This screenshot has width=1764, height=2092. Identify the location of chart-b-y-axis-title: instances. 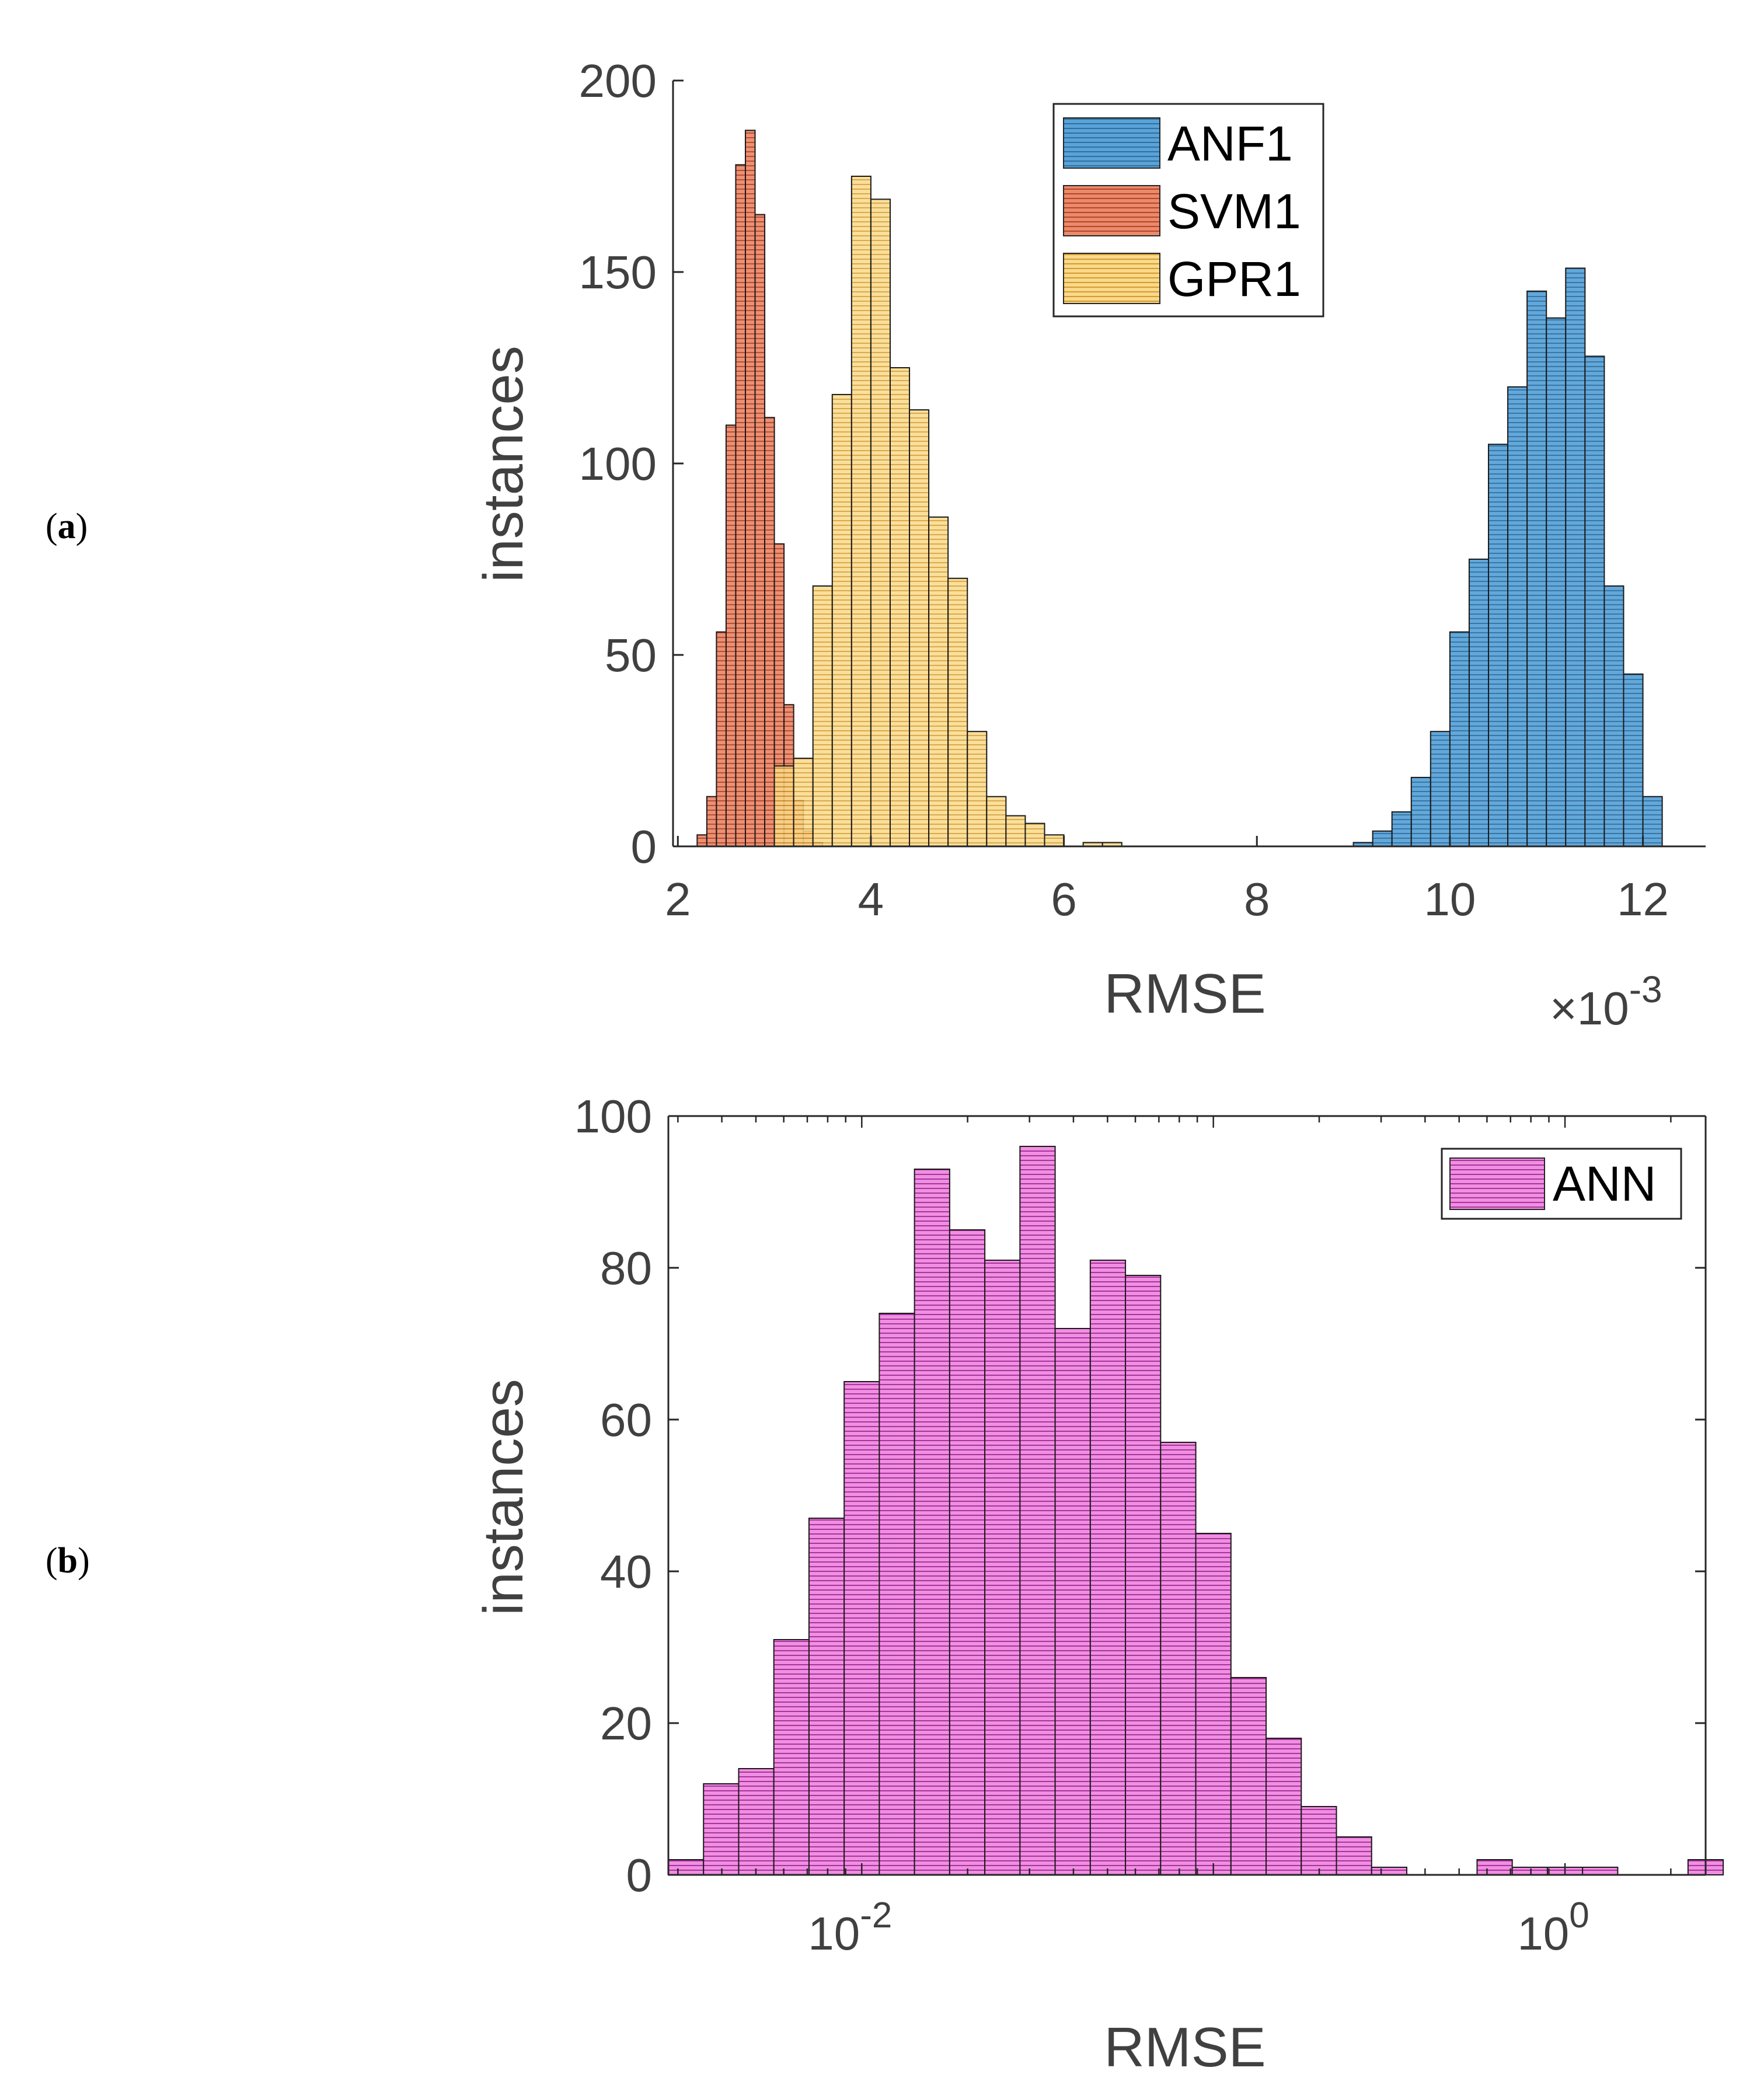
(503, 1497).